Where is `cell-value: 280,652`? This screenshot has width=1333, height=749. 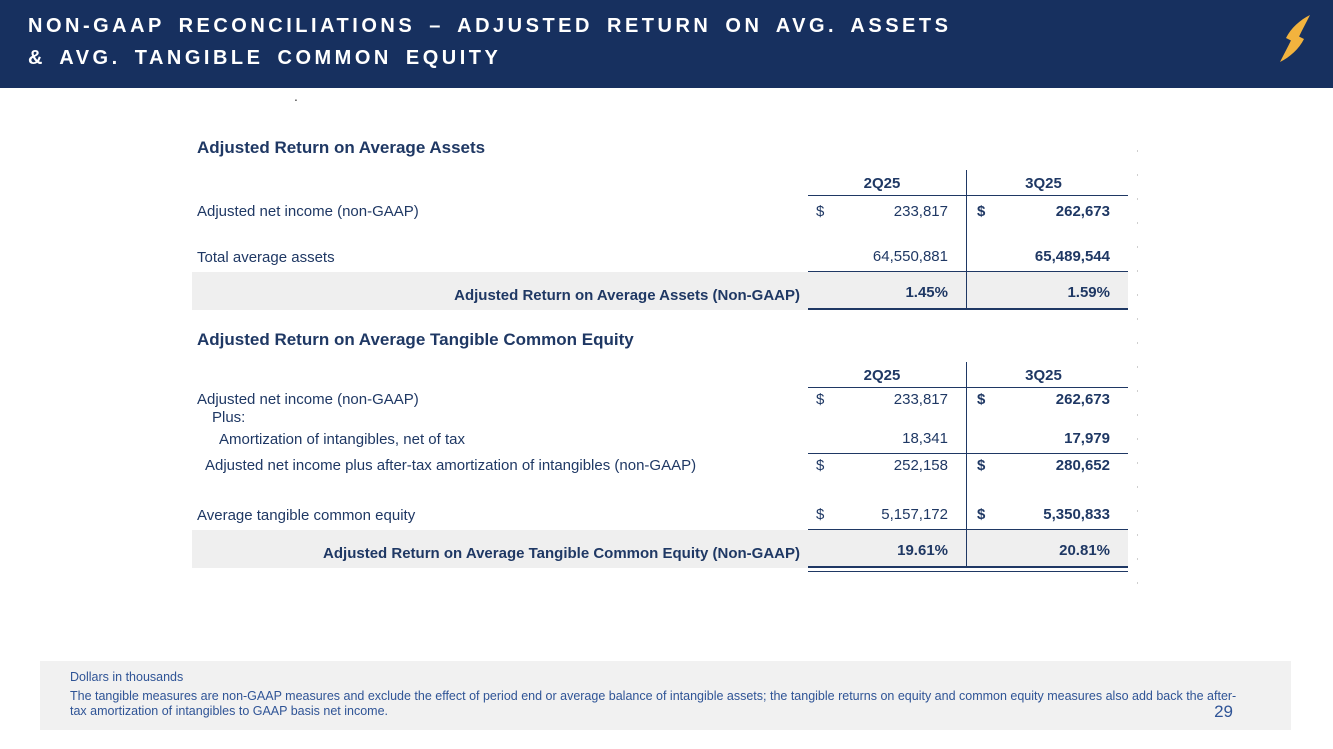 cell-value: 280,652 is located at coordinates (1082, 465).